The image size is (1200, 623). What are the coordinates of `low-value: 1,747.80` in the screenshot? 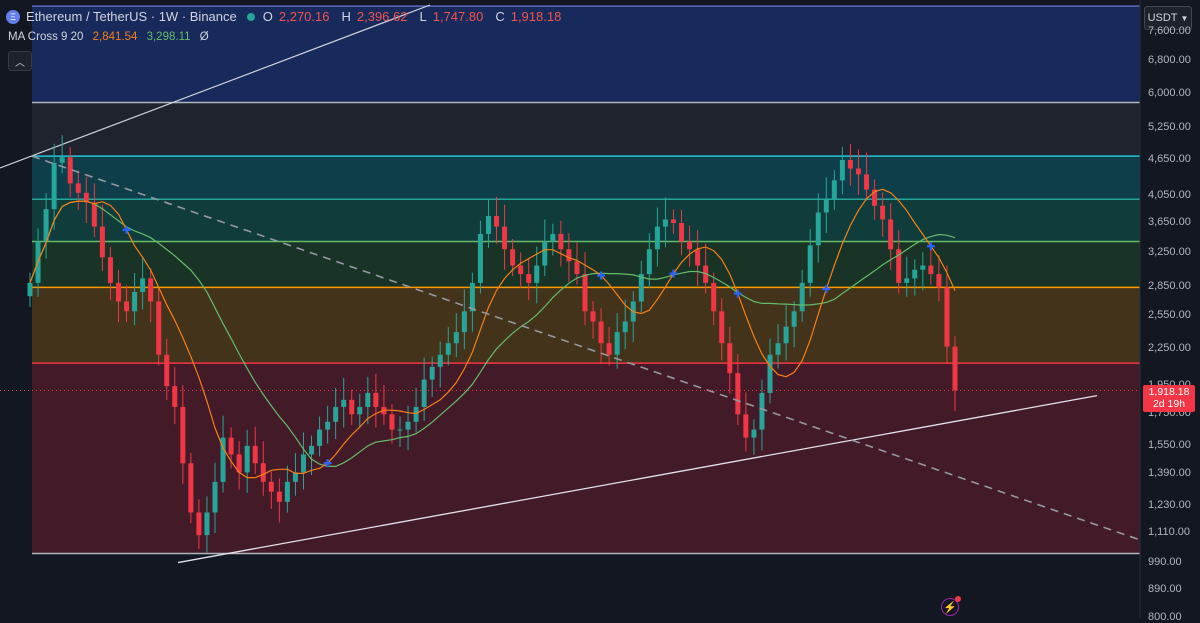 It's located at (458, 16).